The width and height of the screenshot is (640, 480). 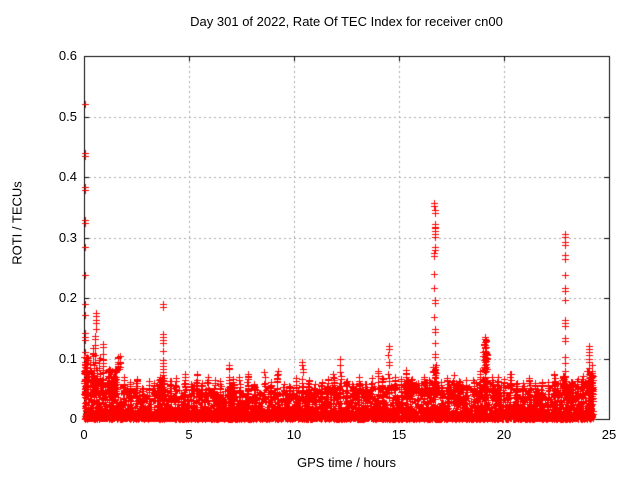 I want to click on y-axis-label: ROTI / TECUs, so click(x=17, y=223).